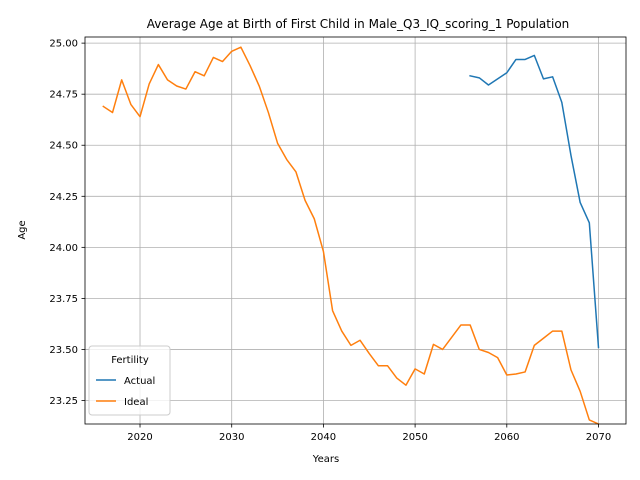 The image size is (640, 480). Describe the element at coordinates (231, 437) in the screenshot. I see `x-tick-label: 2030` at that location.